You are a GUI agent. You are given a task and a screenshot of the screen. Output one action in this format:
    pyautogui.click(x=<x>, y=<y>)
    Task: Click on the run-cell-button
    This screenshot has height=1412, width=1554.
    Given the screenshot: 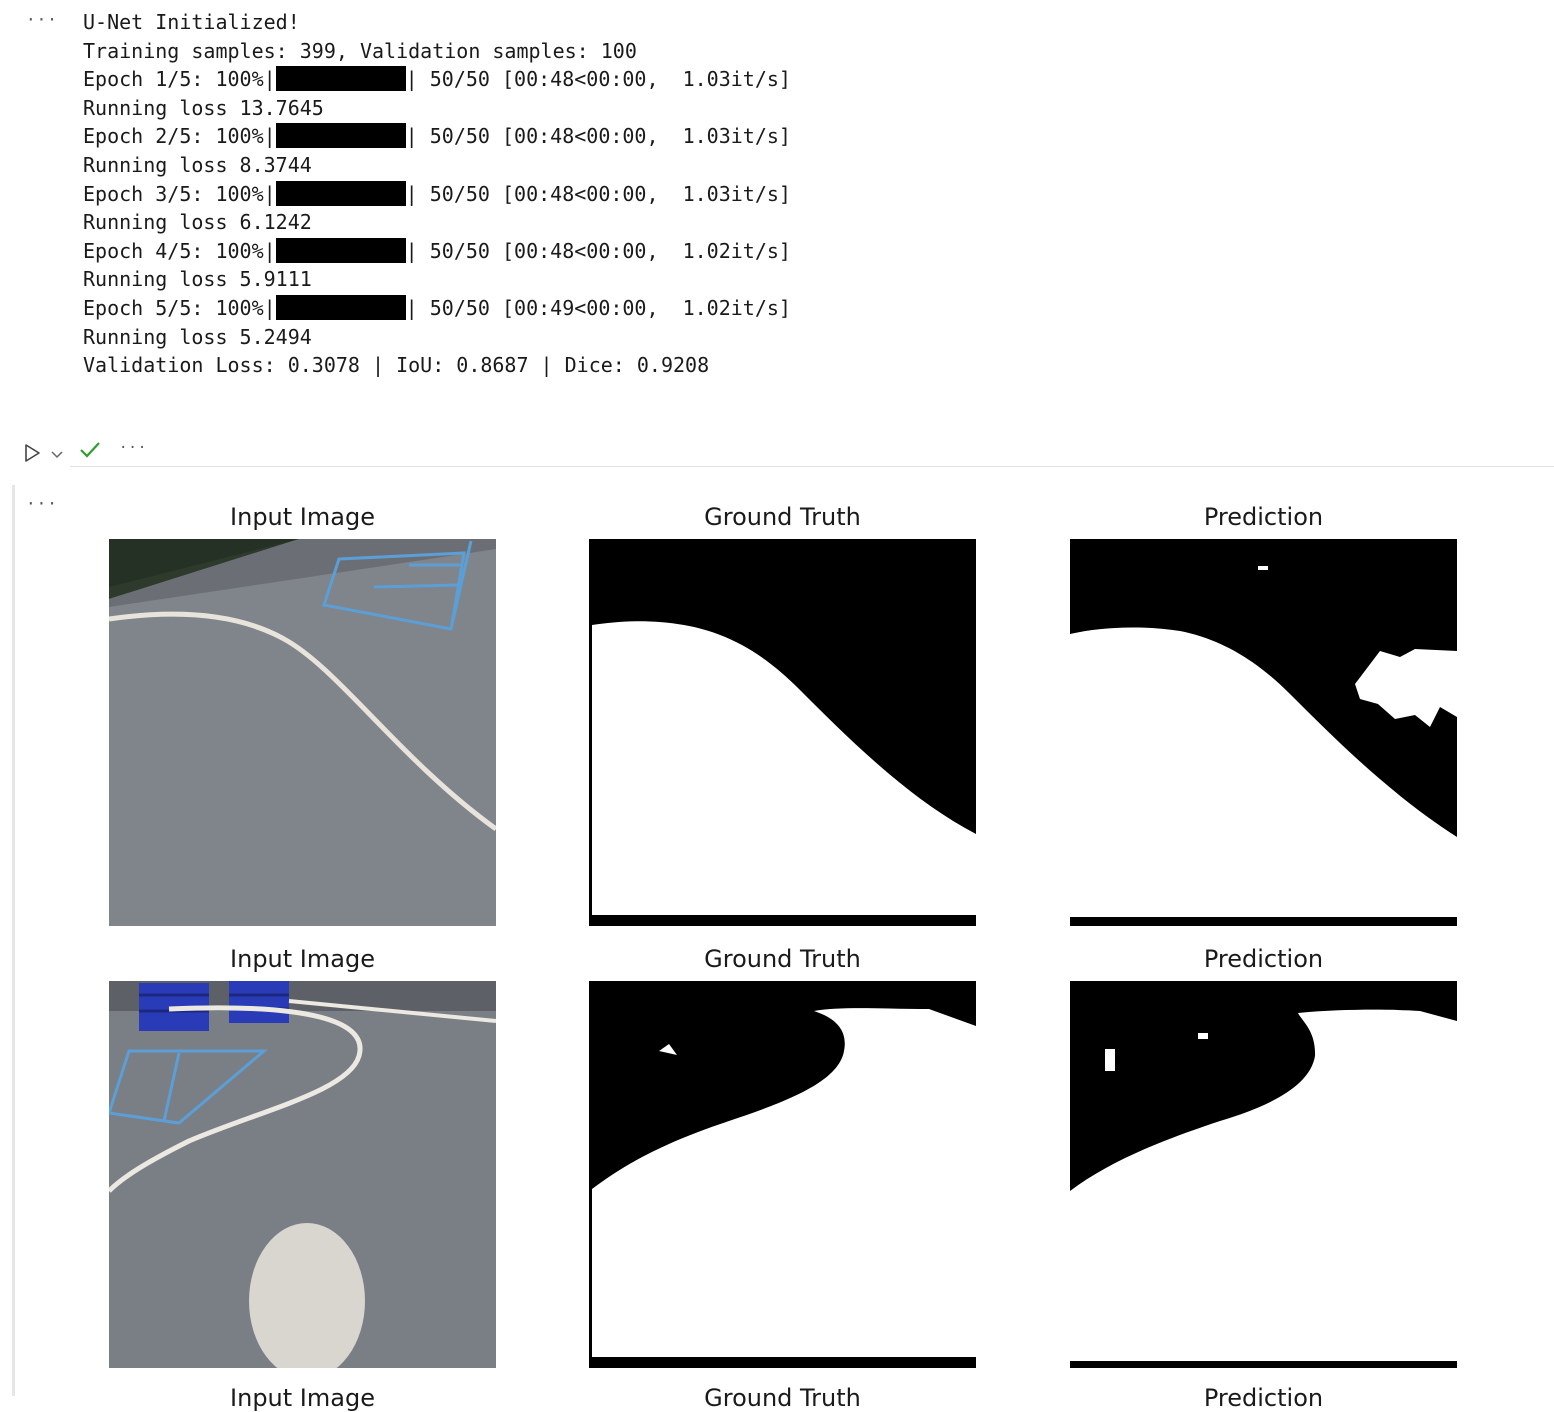 What is the action you would take?
    pyautogui.click(x=33, y=455)
    